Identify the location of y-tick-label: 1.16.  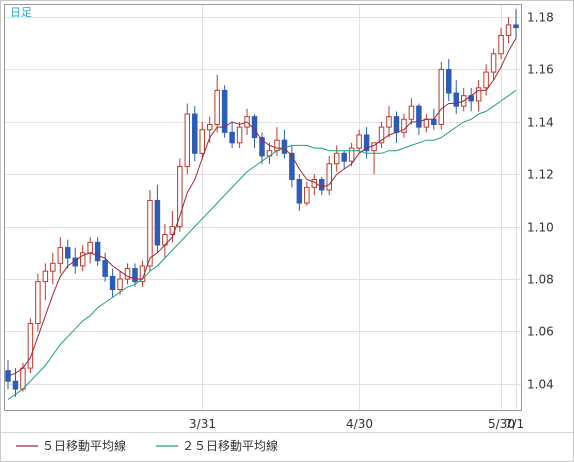
(540, 70).